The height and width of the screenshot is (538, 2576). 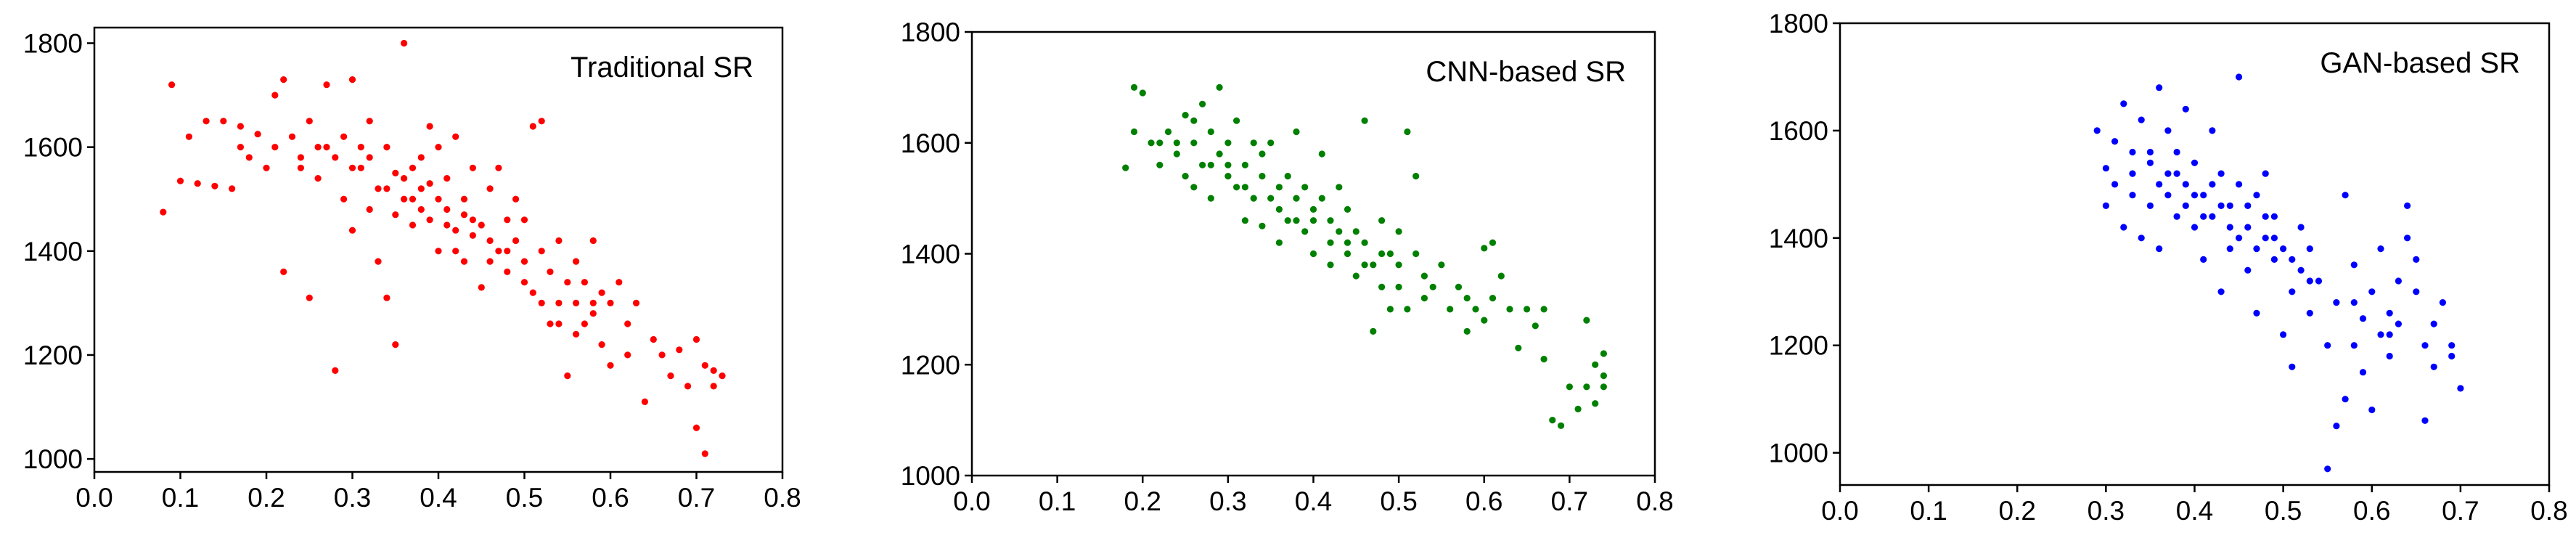 What do you see at coordinates (2278, 273) in the screenshot?
I see `data-points` at bounding box center [2278, 273].